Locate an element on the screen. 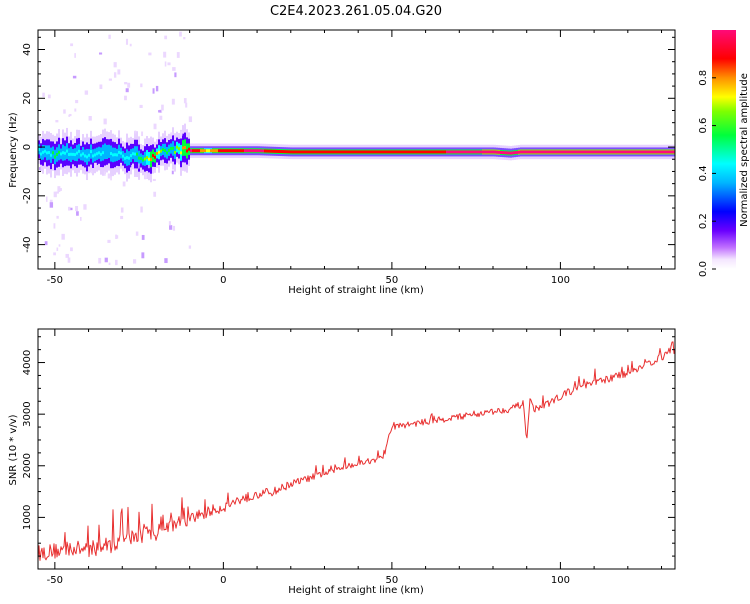 The image size is (750, 604). colorbar-ticks: 0.0 0.2 0.4 0.6 0.8 is located at coordinates (707, 173).